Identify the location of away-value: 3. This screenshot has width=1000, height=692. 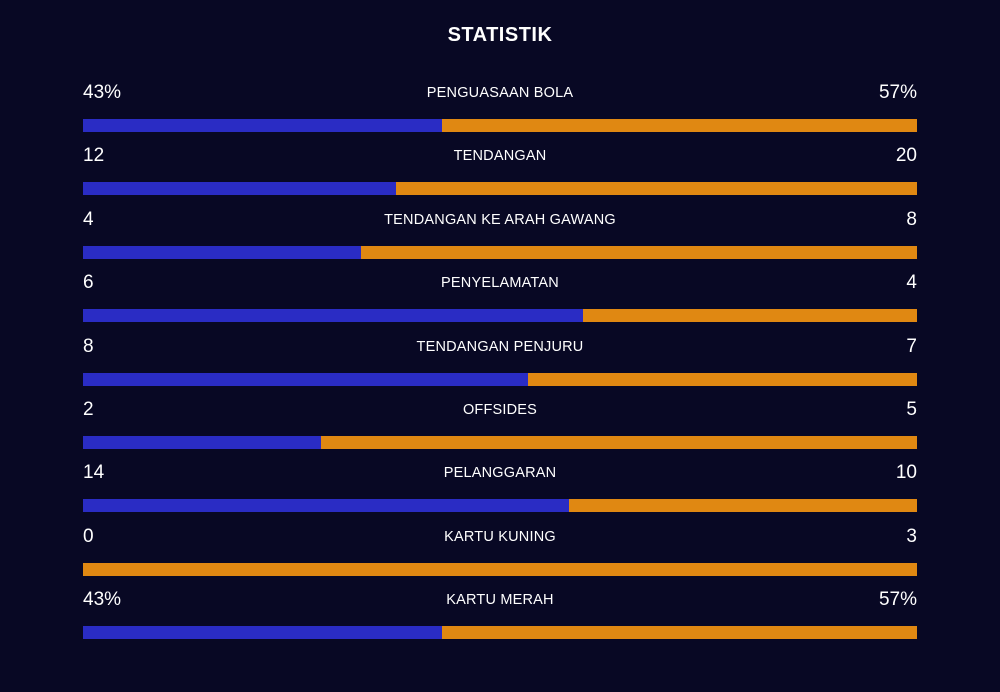
(911, 536).